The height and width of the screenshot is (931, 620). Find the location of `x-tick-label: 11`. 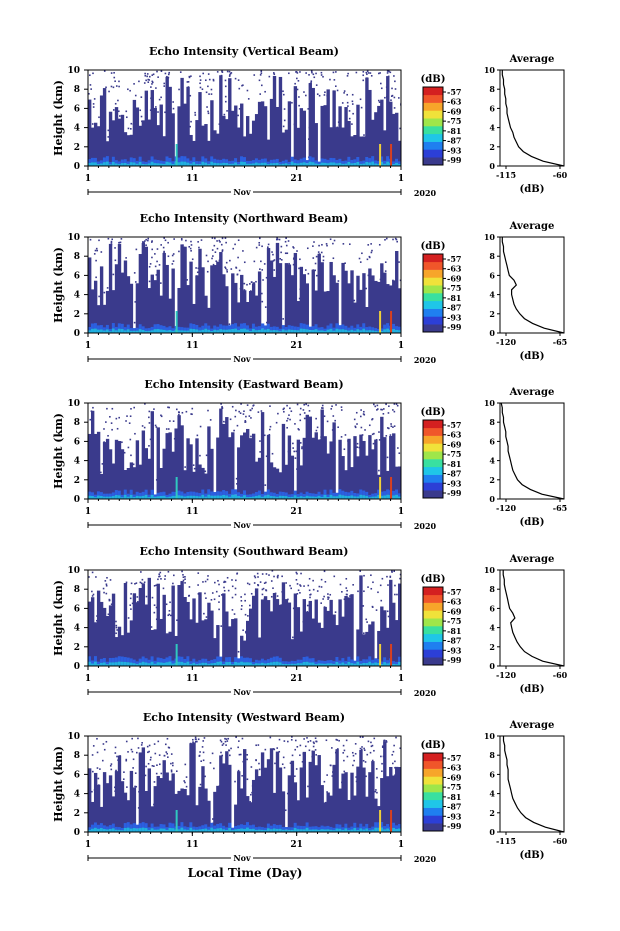

x-tick-label: 11 is located at coordinates (192, 679).